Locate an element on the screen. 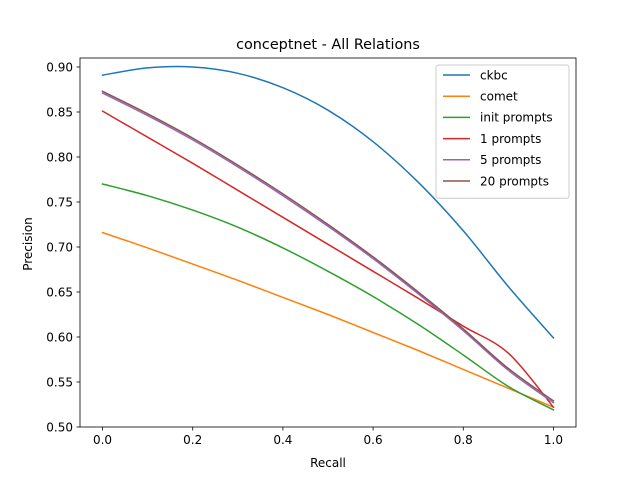 This screenshot has width=640, height=480. x-tick-label: 0.4 is located at coordinates (282, 440).